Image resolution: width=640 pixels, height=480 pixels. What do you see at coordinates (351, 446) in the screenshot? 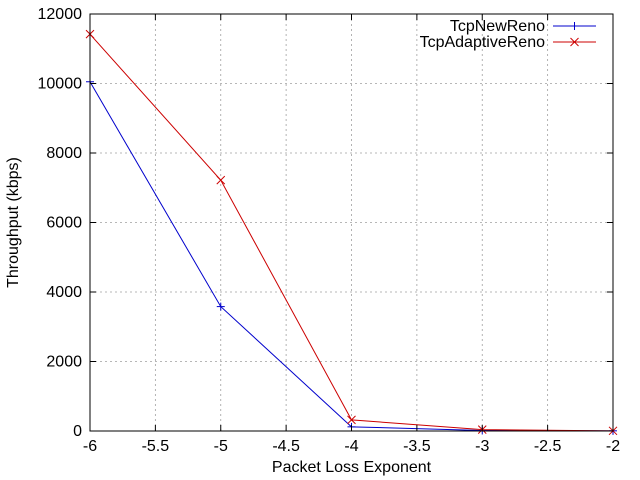
I see `x-tick-label: -4` at bounding box center [351, 446].